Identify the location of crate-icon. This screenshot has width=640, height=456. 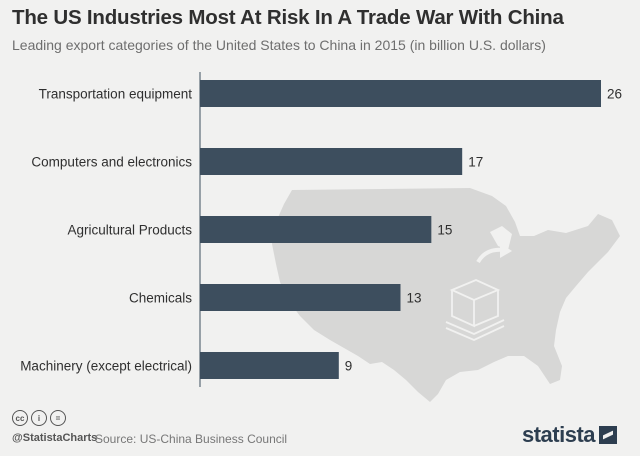
(475, 310).